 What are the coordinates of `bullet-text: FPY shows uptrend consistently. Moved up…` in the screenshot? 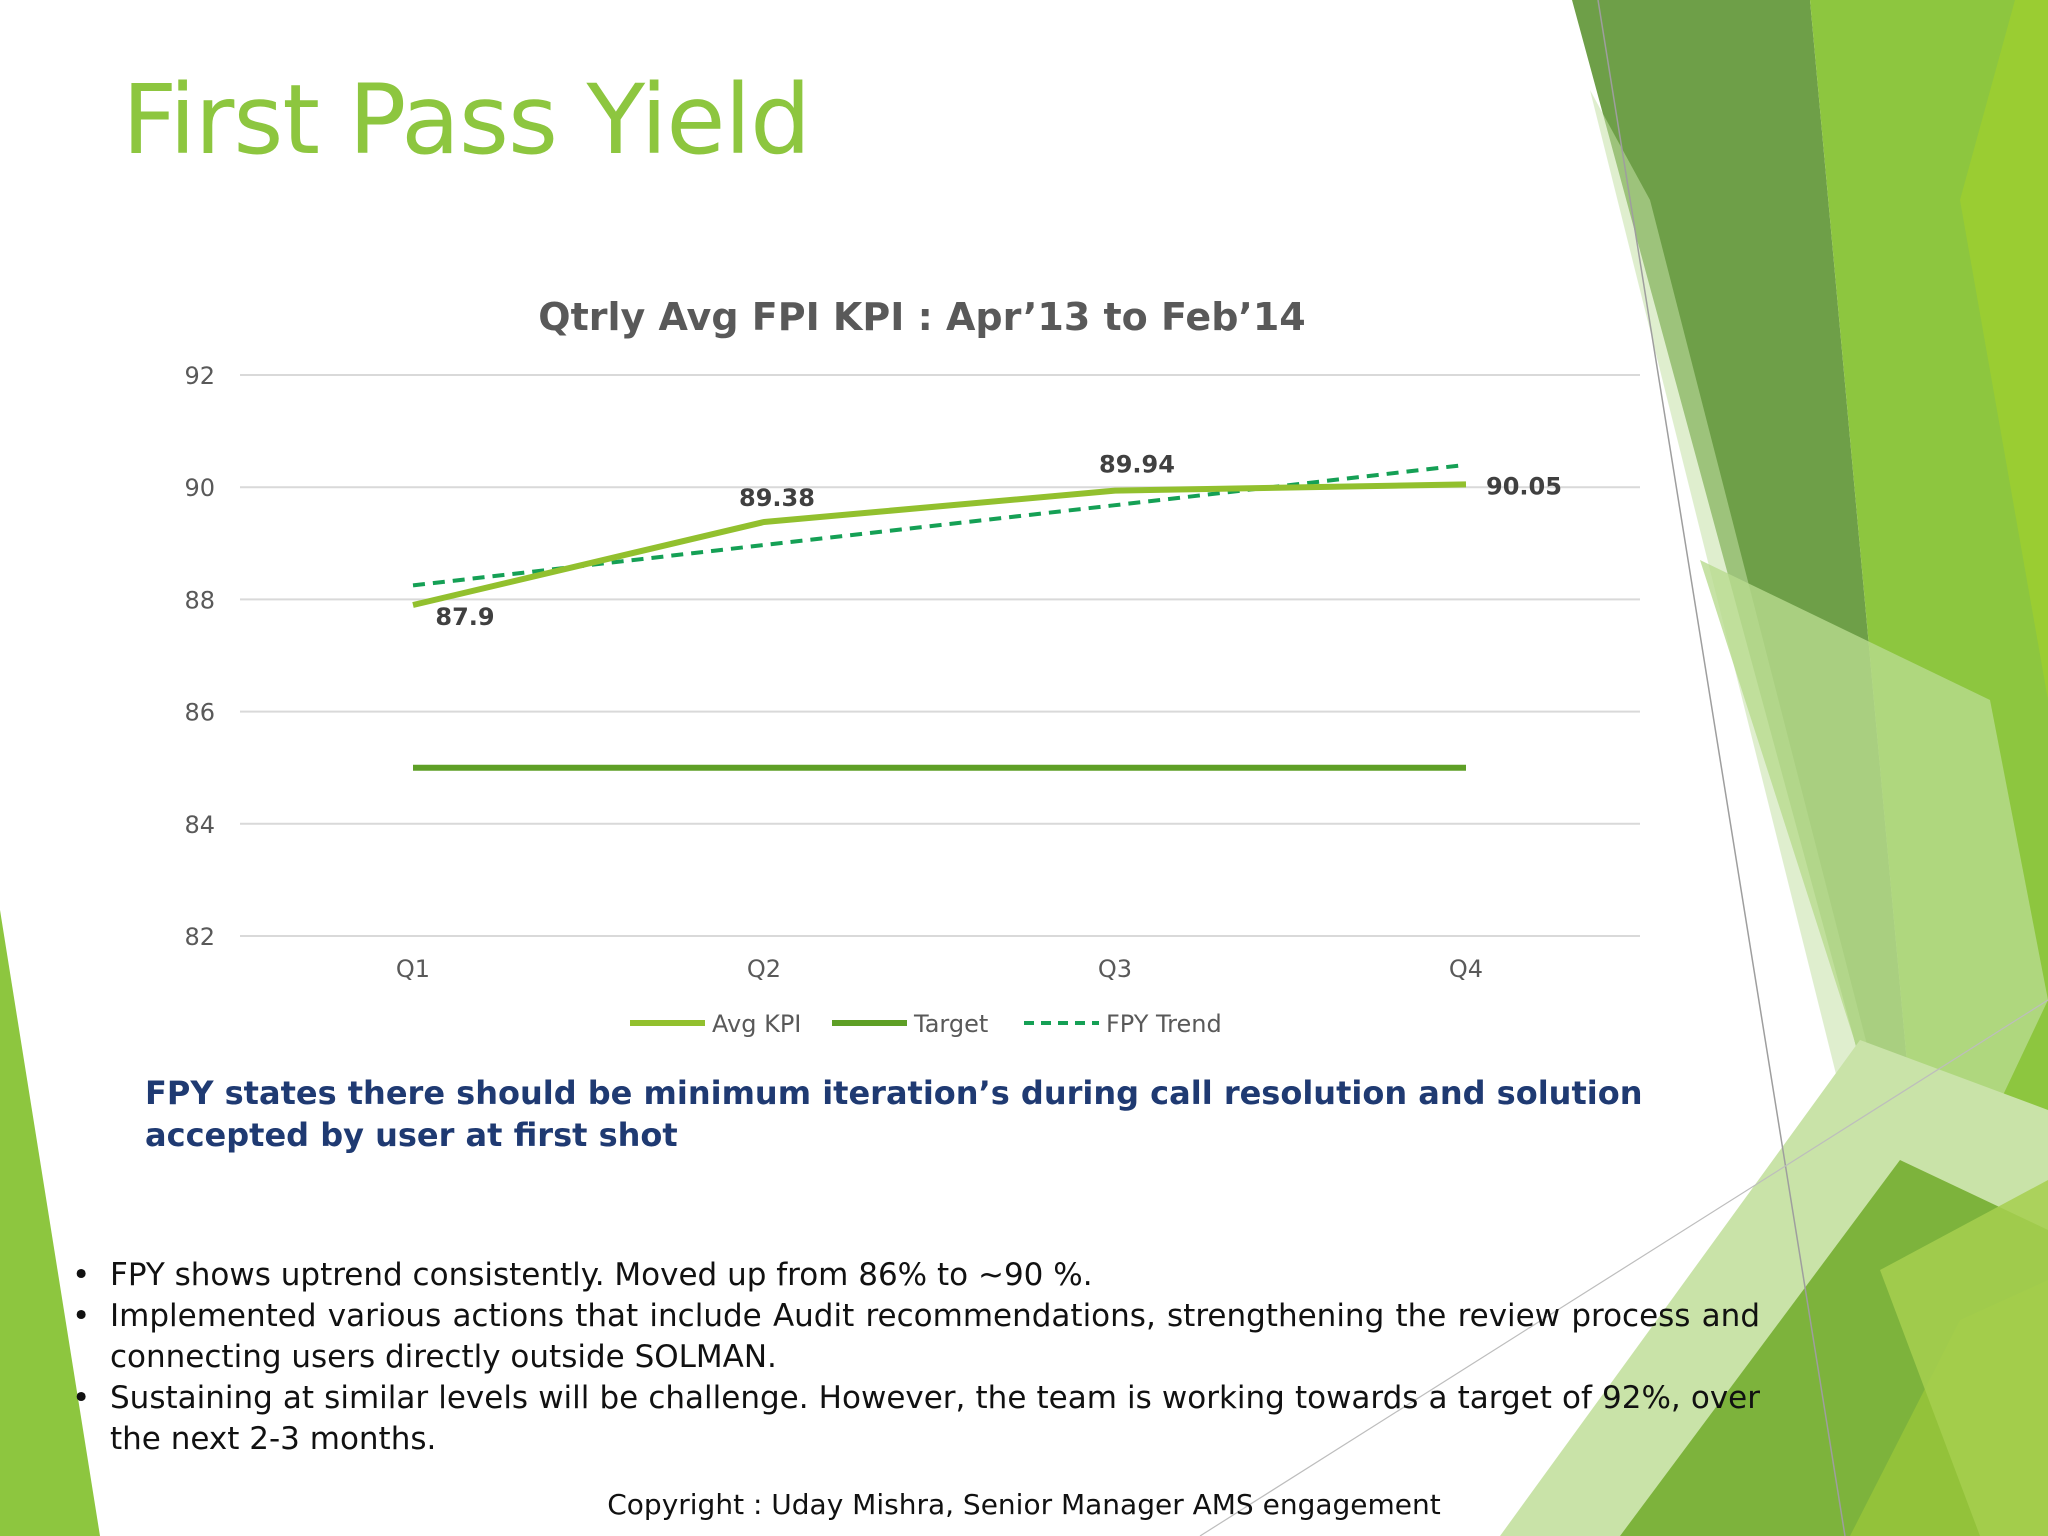 It's located at (601, 1275).